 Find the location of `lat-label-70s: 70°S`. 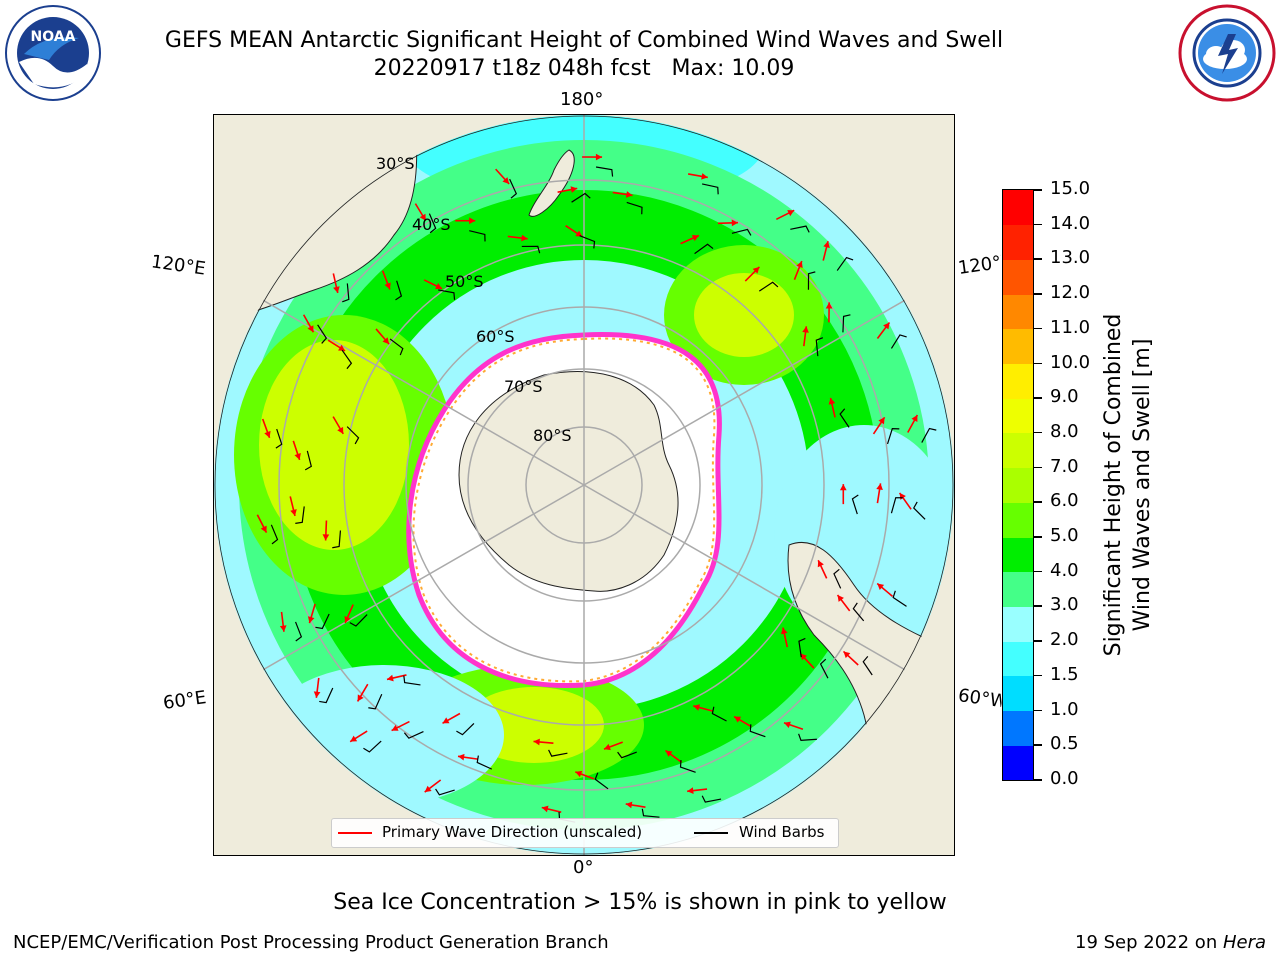

lat-label-70s: 70°S is located at coordinates (523, 386).